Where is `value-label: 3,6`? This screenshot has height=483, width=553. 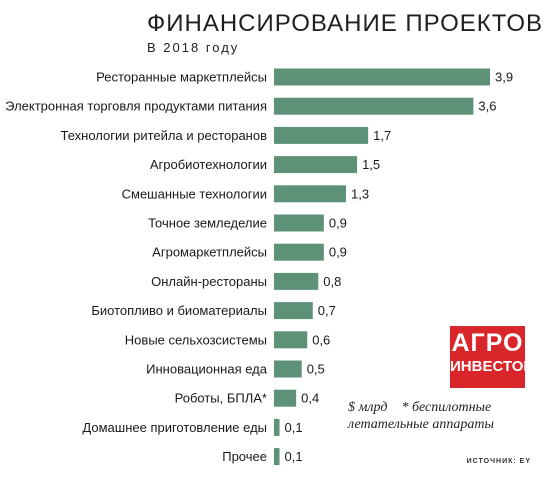 value-label: 3,6 is located at coordinates (487, 106).